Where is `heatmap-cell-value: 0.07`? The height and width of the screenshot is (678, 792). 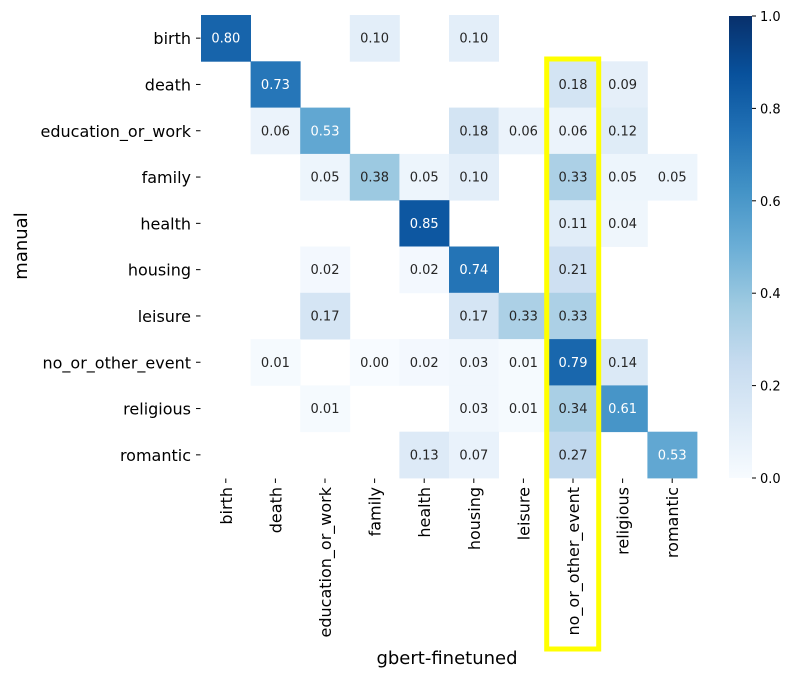
heatmap-cell-value: 0.07 is located at coordinates (473, 455).